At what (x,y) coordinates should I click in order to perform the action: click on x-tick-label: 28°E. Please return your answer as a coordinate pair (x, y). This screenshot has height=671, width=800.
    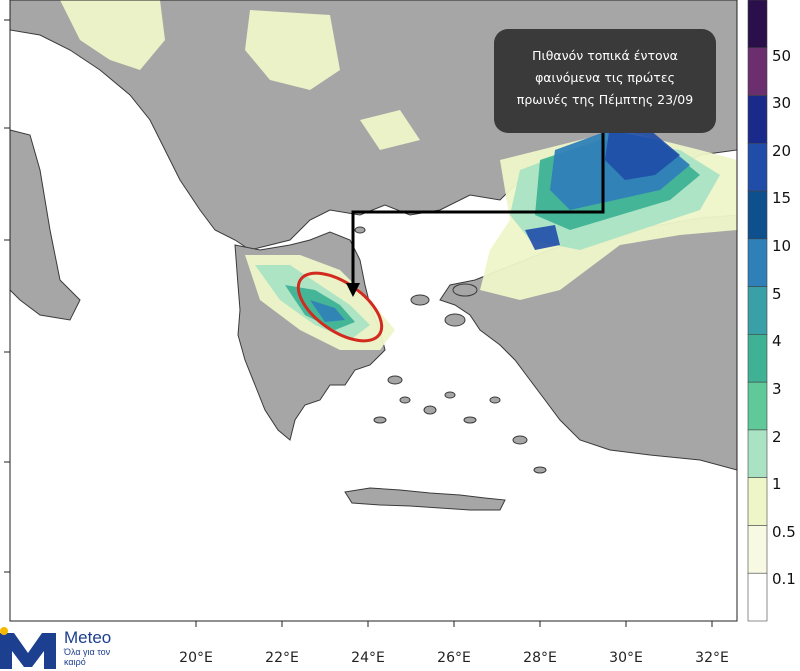
    Looking at the image, I should click on (540, 658).